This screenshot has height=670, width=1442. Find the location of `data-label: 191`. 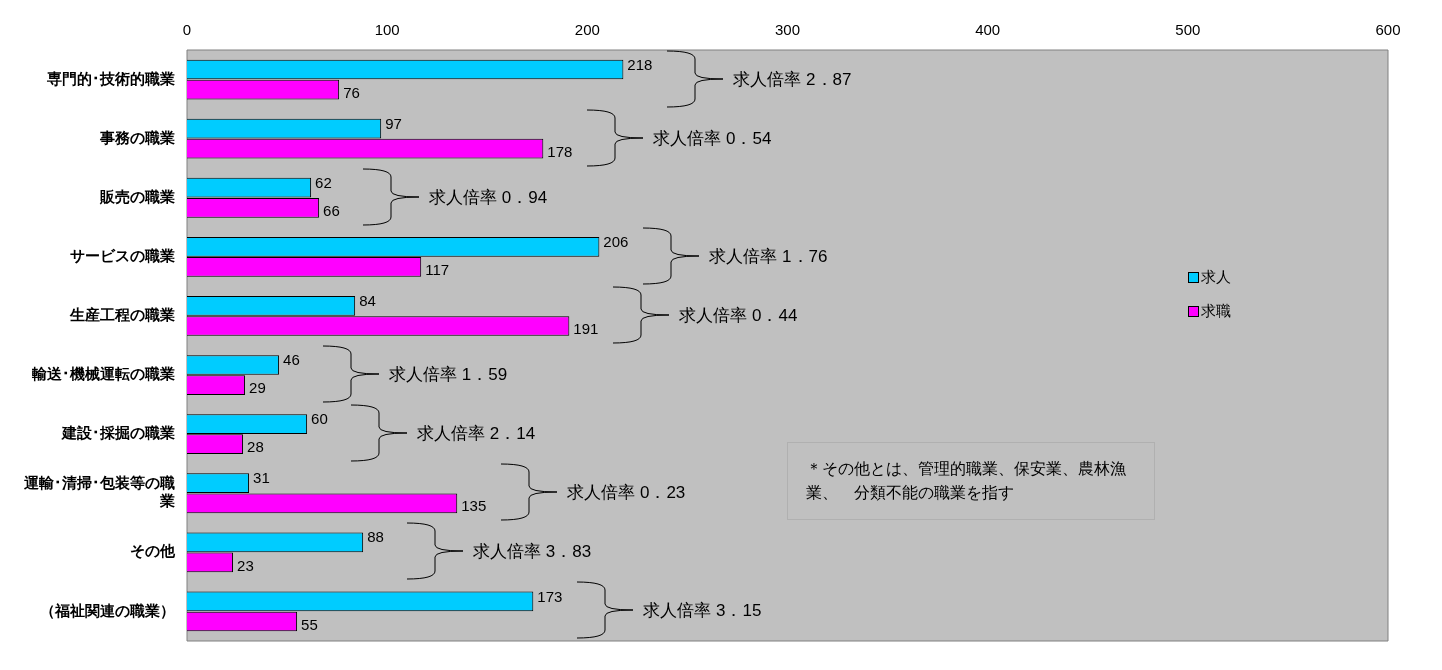

data-label: 191 is located at coordinates (586, 329).